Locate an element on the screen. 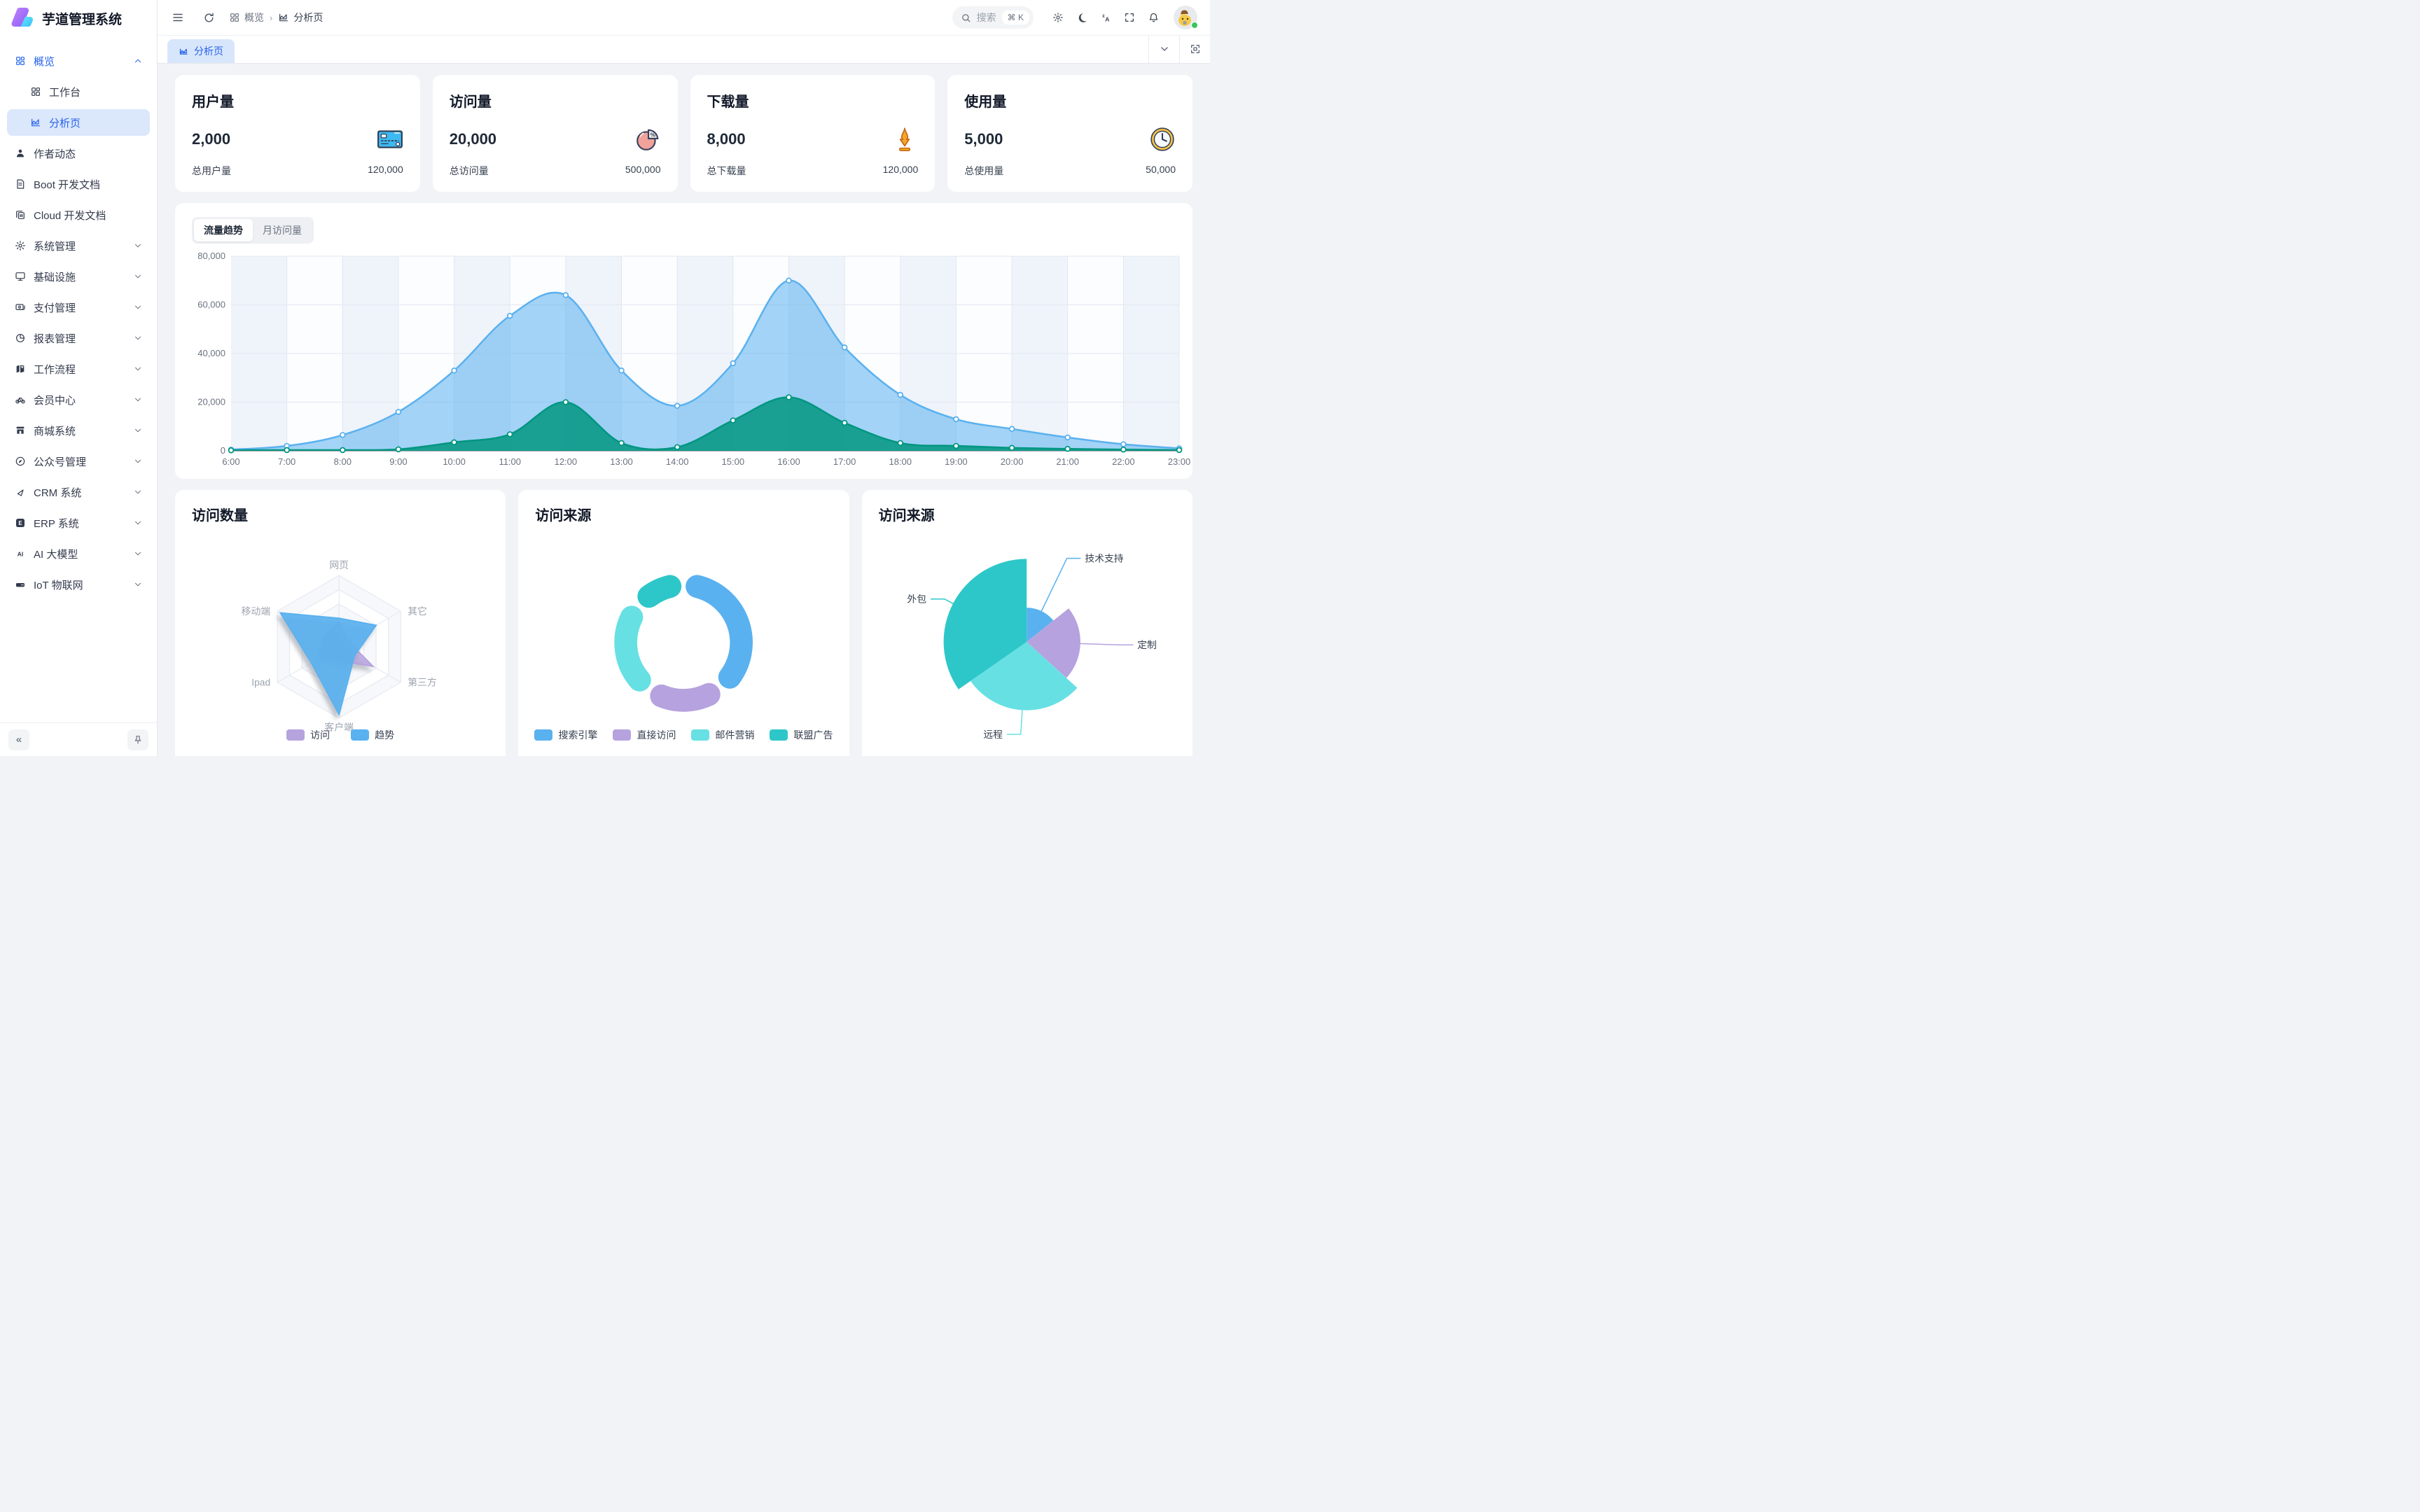 The image size is (2420, 1512). stat-footer-value: 50,000 is located at coordinates (1161, 169).